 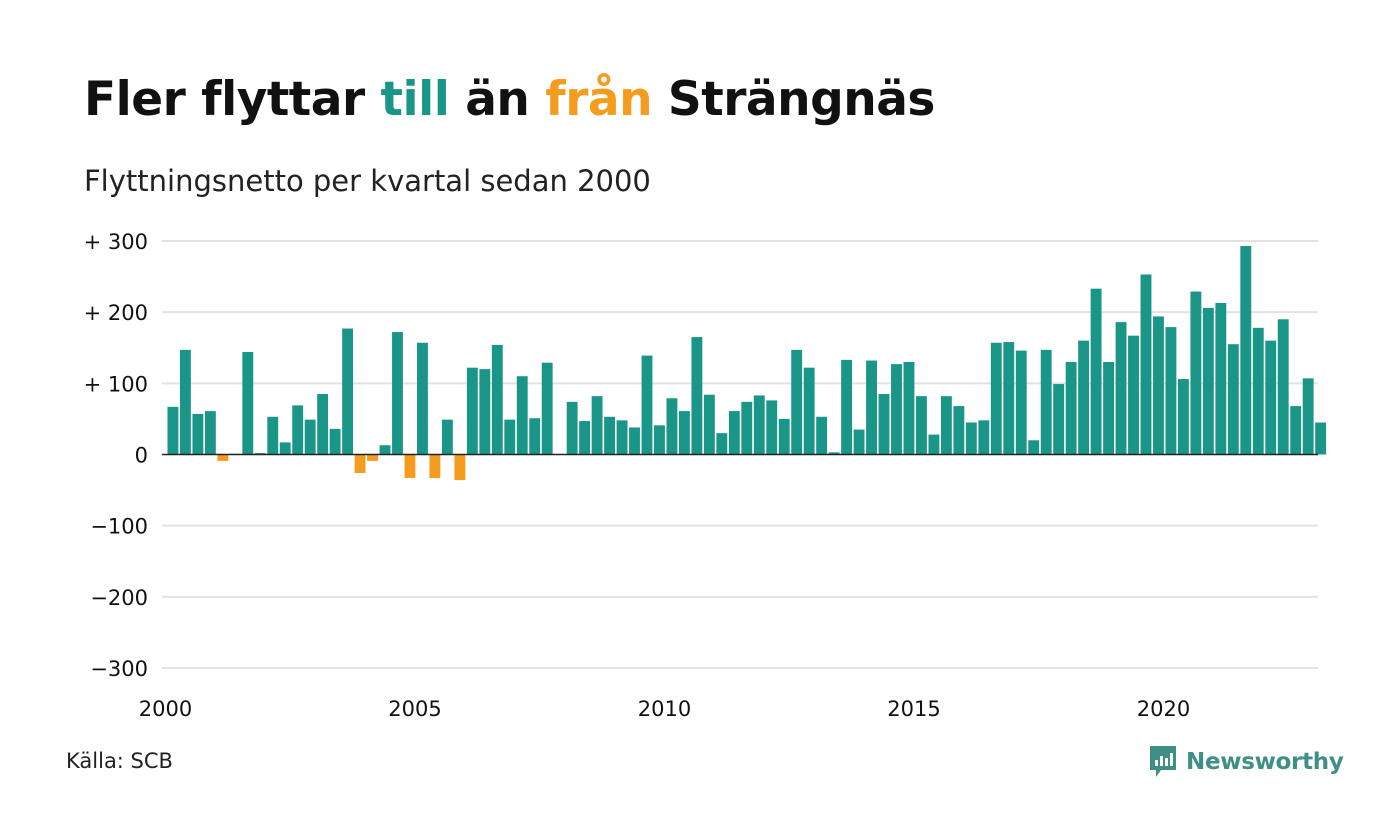 I want to click on title-part-3: än, so click(x=497, y=99).